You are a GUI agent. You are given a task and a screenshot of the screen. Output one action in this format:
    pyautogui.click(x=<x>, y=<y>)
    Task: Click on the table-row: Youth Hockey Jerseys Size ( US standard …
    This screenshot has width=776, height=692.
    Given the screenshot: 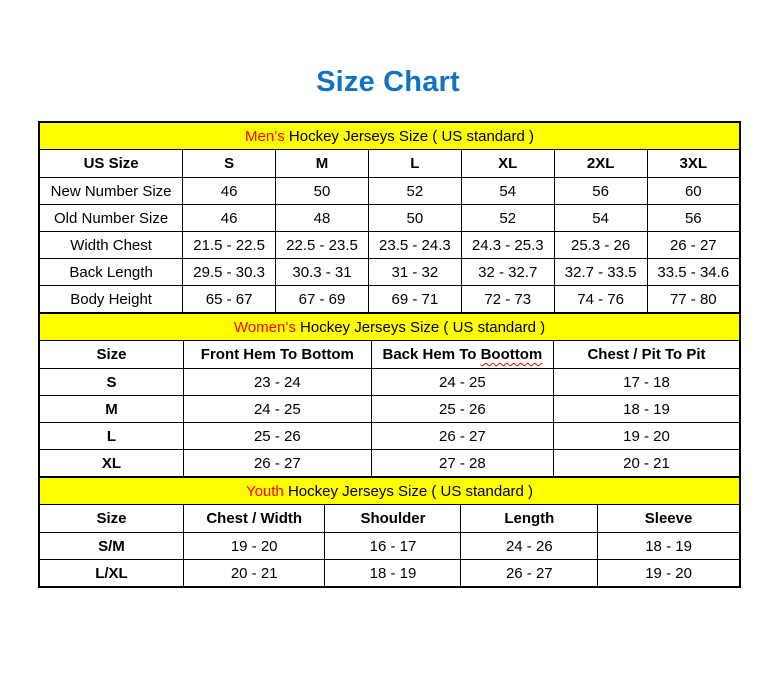 What is the action you would take?
    pyautogui.click(x=389, y=490)
    